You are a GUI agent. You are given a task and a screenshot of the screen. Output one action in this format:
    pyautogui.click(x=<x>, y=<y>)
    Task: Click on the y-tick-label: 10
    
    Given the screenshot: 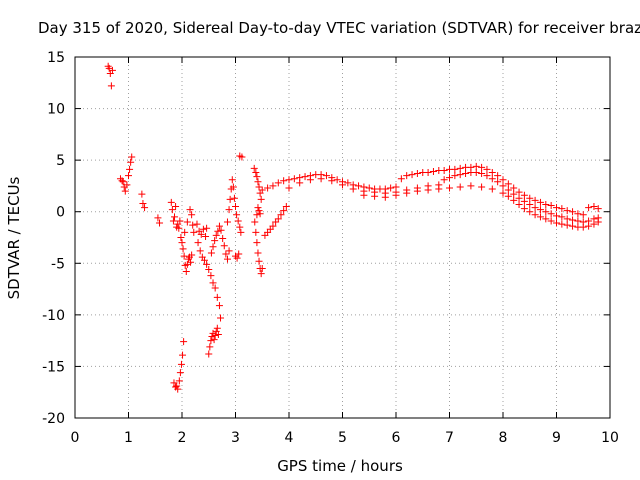 What is the action you would take?
    pyautogui.click(x=56, y=110)
    